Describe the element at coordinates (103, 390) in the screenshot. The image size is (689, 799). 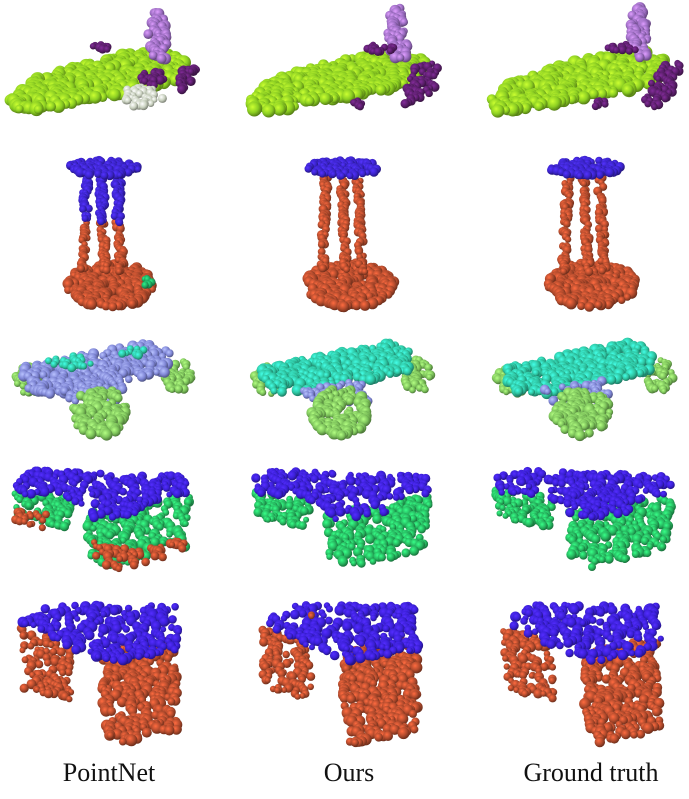
I see `cell-car-pointnet` at that location.